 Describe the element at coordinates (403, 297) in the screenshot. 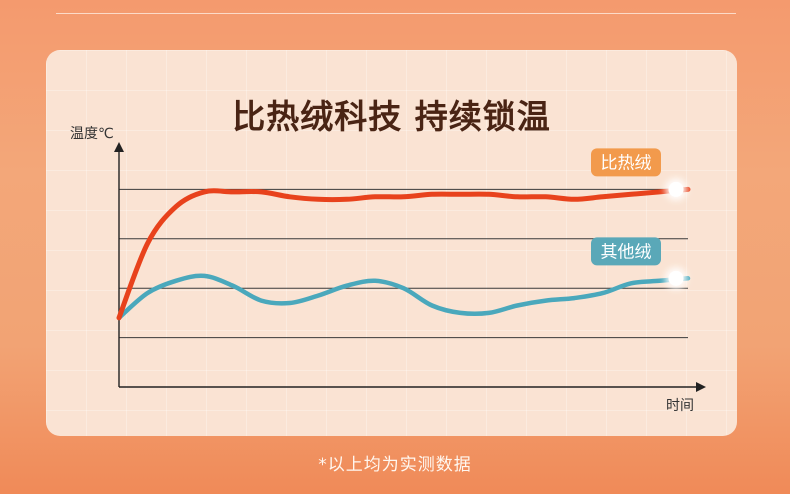

I see `series-line-other` at that location.